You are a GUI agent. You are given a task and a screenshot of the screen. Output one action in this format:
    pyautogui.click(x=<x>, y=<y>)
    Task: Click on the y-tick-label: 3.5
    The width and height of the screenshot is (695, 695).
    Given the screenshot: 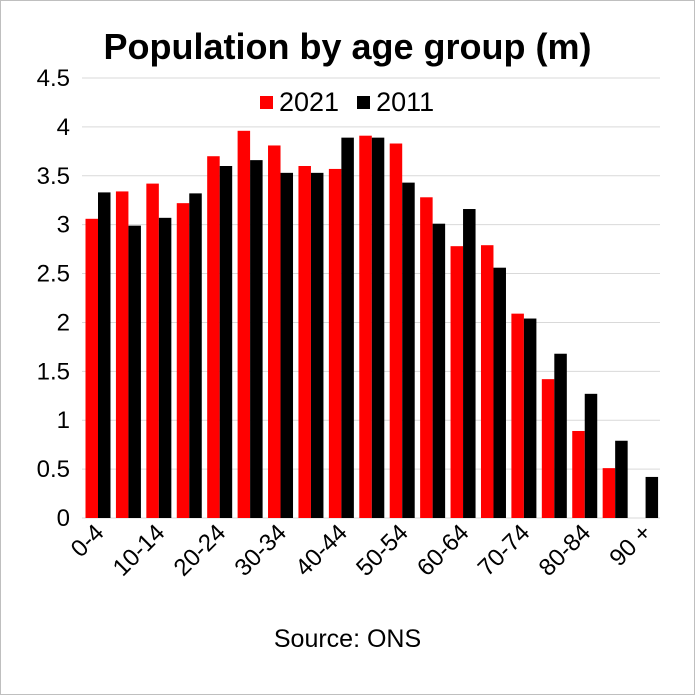 What is the action you would take?
    pyautogui.click(x=53, y=176)
    